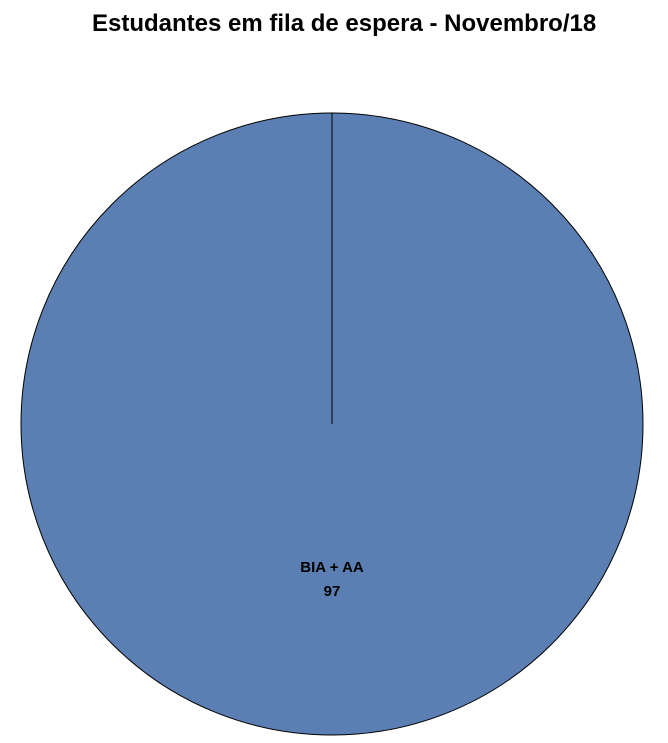 This screenshot has height=743, width=668. I want to click on slice-label-category: BIA + AA, so click(332, 567).